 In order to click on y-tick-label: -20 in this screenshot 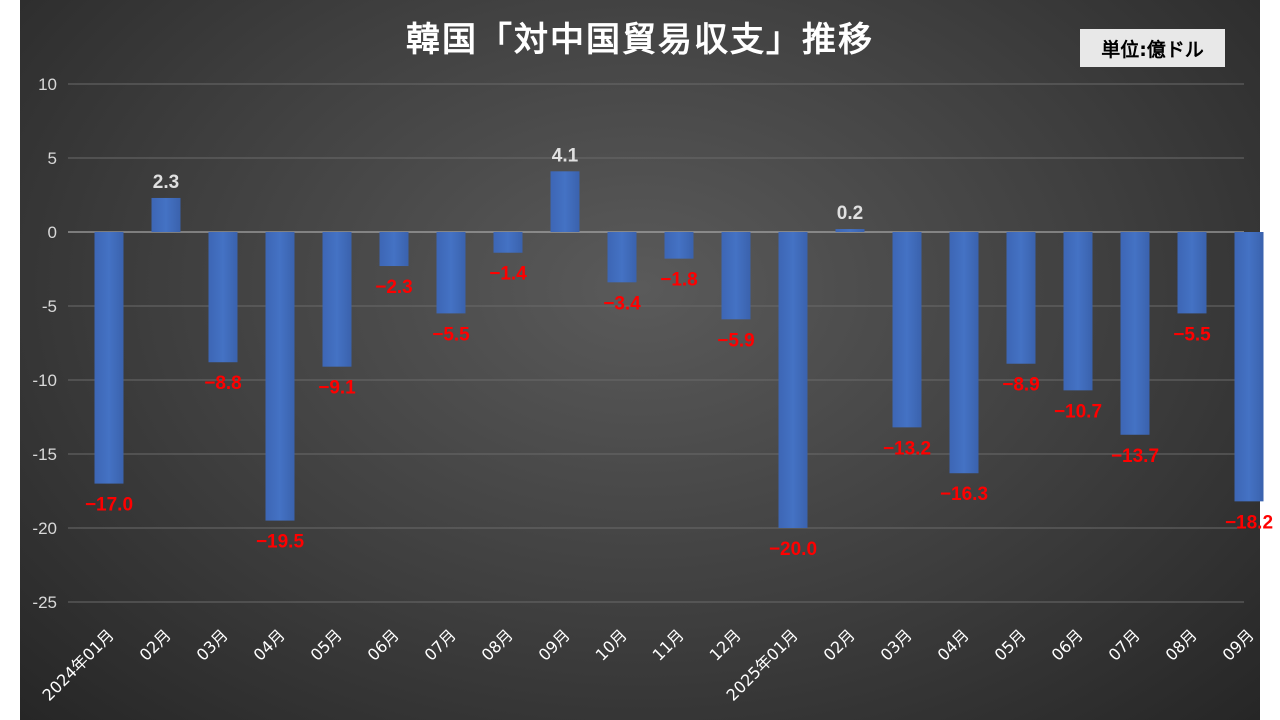, I will do `click(44, 528)`.